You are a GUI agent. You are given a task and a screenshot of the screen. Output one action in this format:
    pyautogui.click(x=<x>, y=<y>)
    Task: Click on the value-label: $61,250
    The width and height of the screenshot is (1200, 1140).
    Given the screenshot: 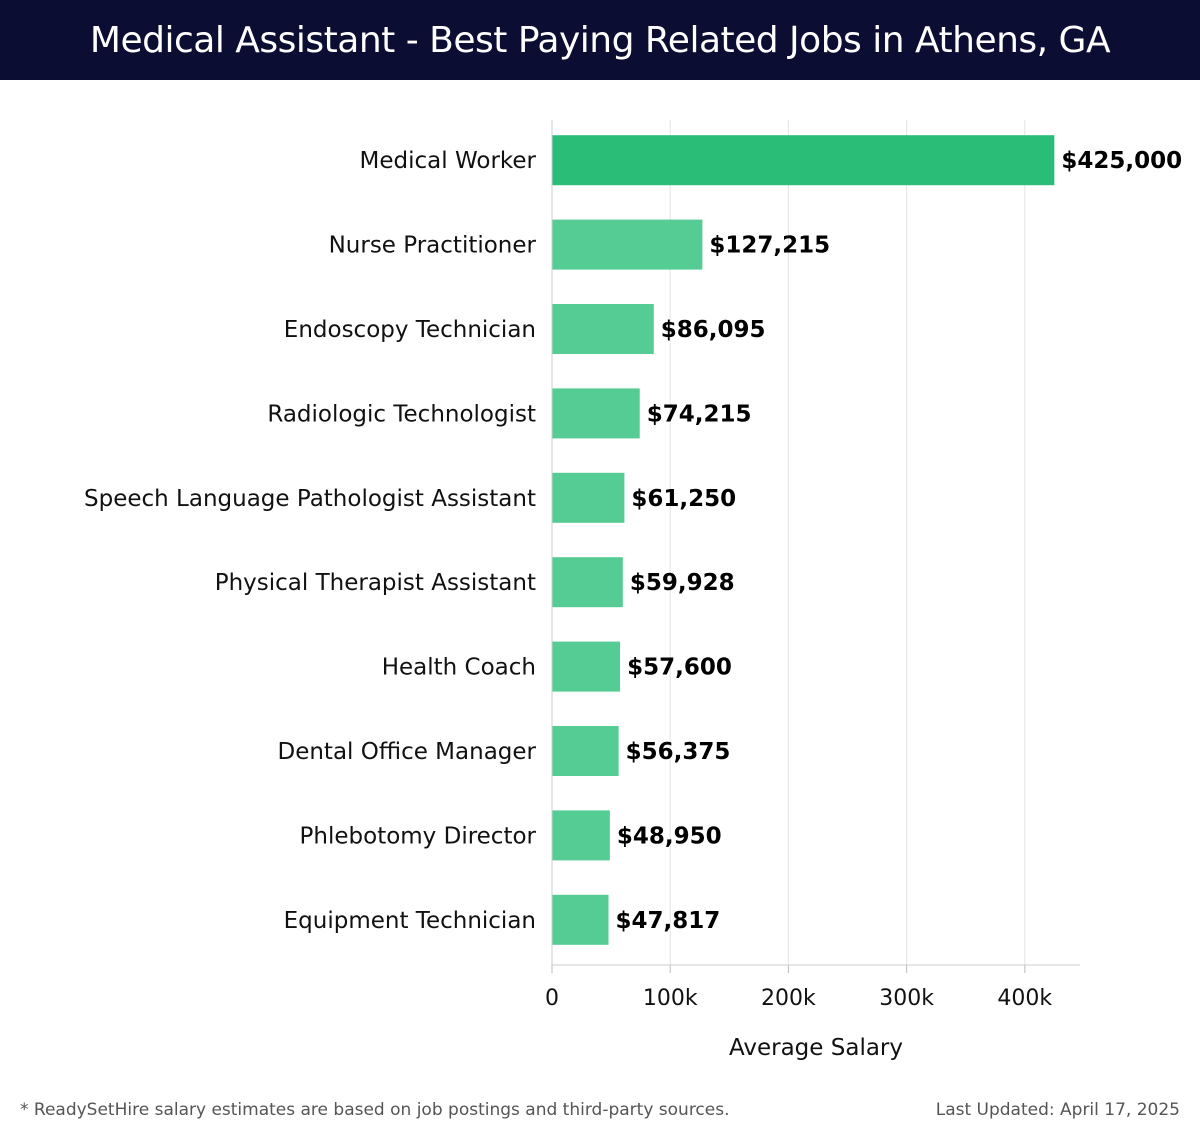 What is the action you would take?
    pyautogui.click(x=683, y=499)
    